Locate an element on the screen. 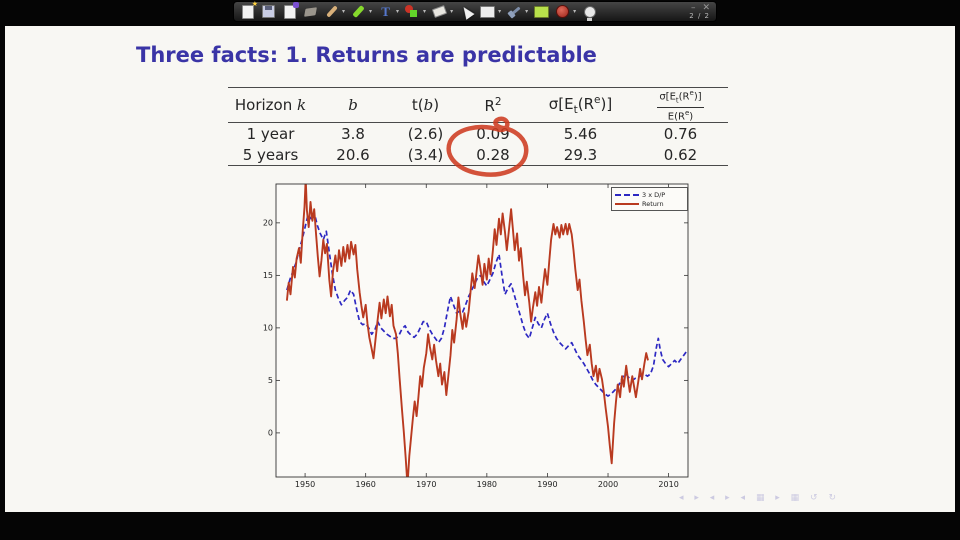 The height and width of the screenshot is (540, 960). legend-entry-return: Return is located at coordinates (649, 203).